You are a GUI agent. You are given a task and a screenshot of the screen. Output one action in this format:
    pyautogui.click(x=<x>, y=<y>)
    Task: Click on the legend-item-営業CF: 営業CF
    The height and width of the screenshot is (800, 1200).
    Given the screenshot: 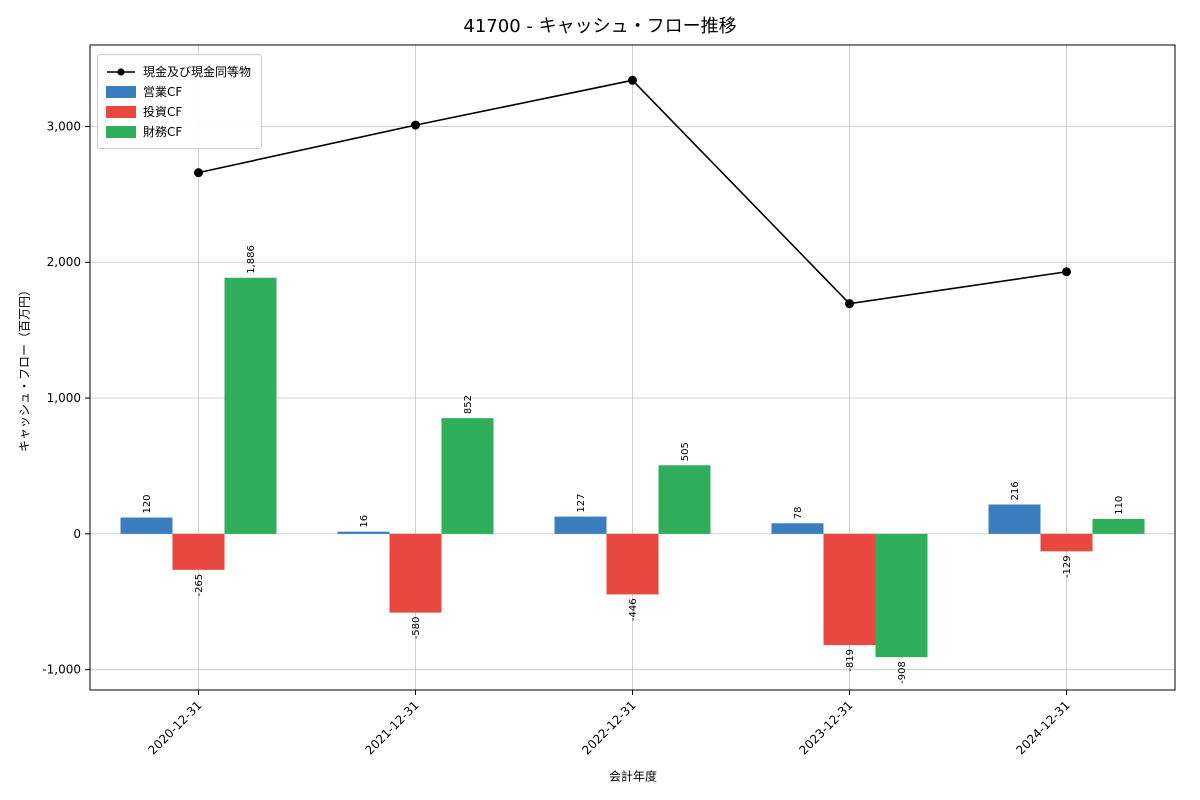 What is the action you would take?
    pyautogui.click(x=178, y=91)
    